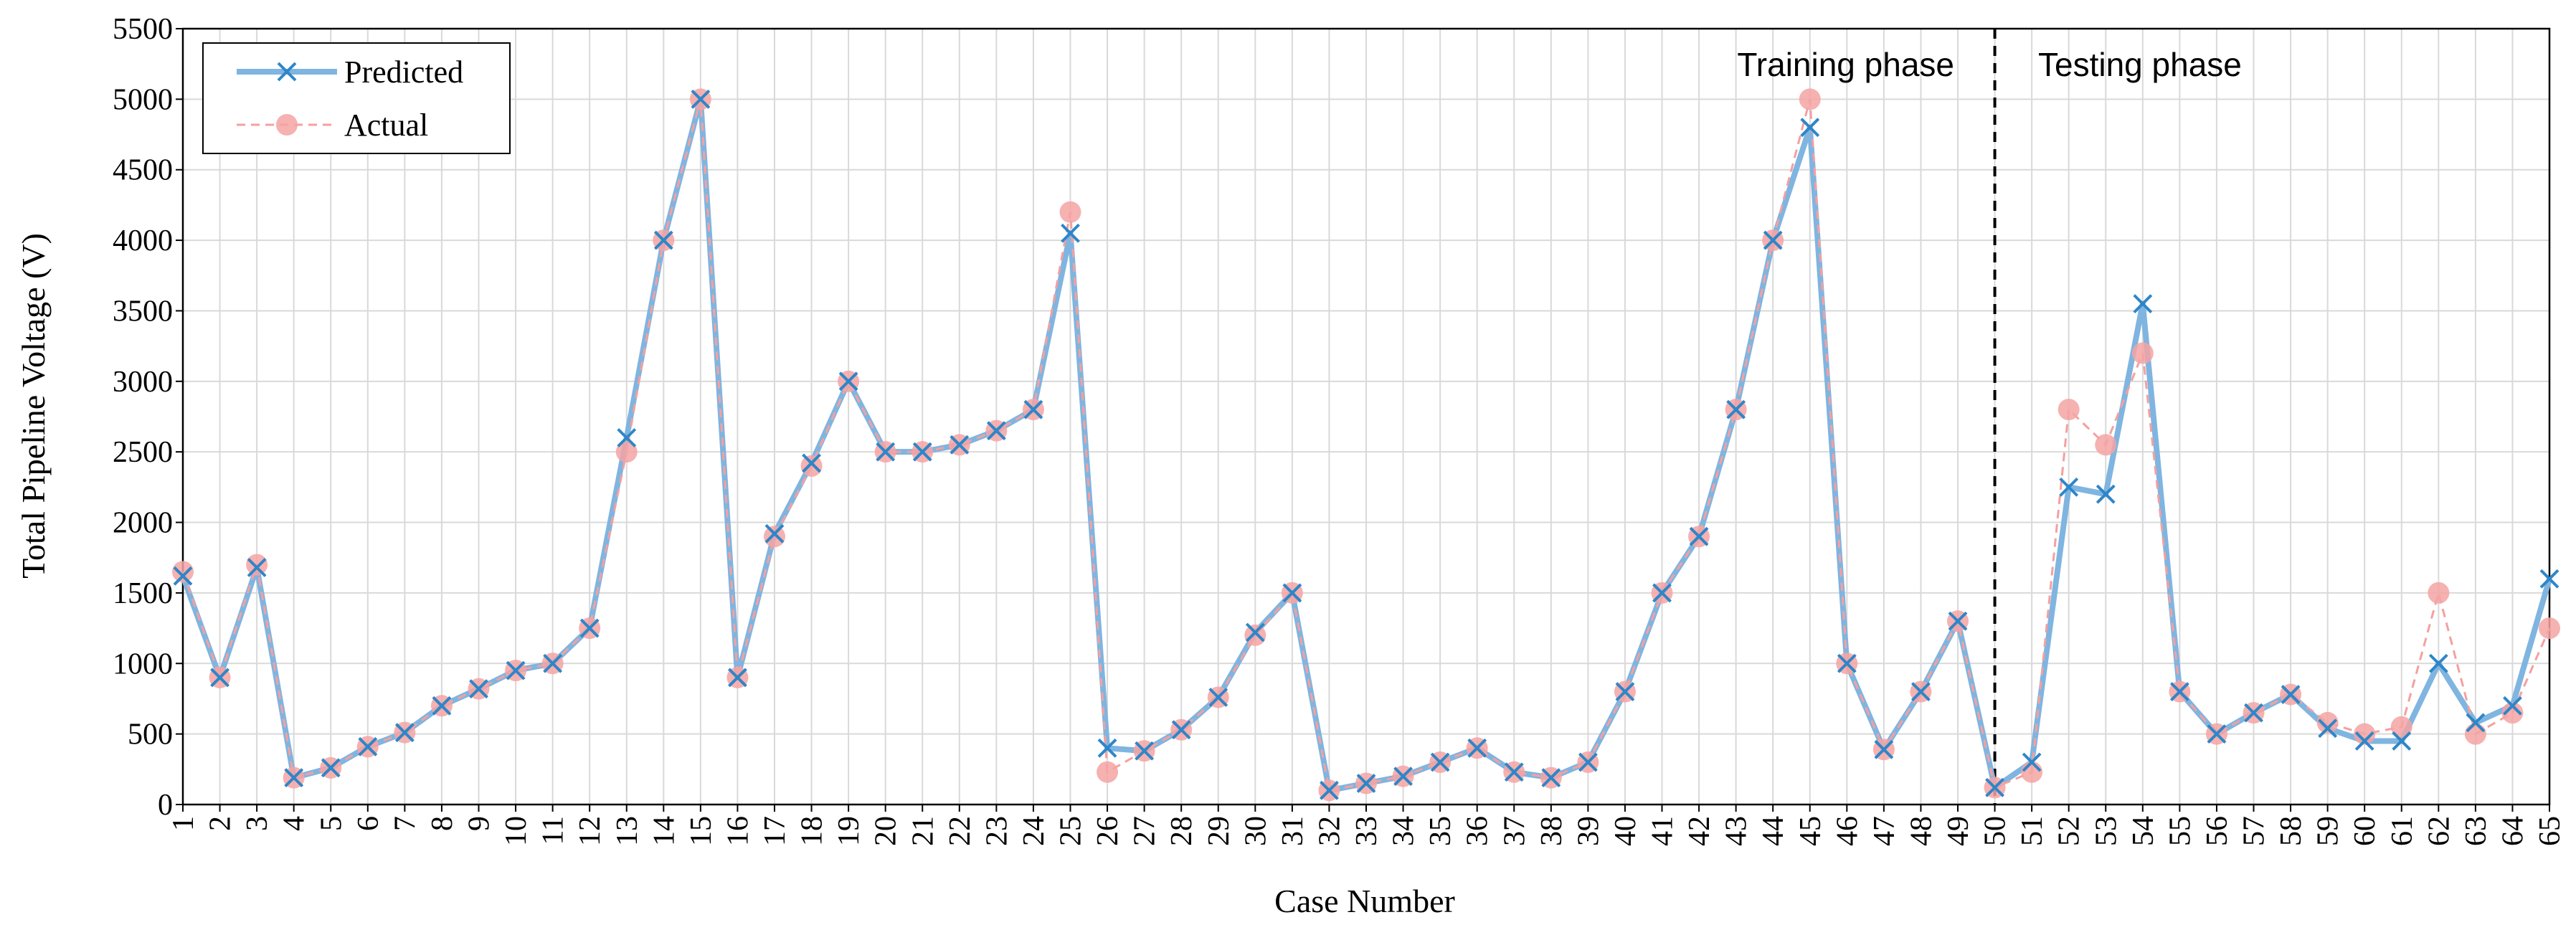 Image resolution: width=2576 pixels, height=930 pixels. I want to click on x-tick-label: 65, so click(2550, 831).